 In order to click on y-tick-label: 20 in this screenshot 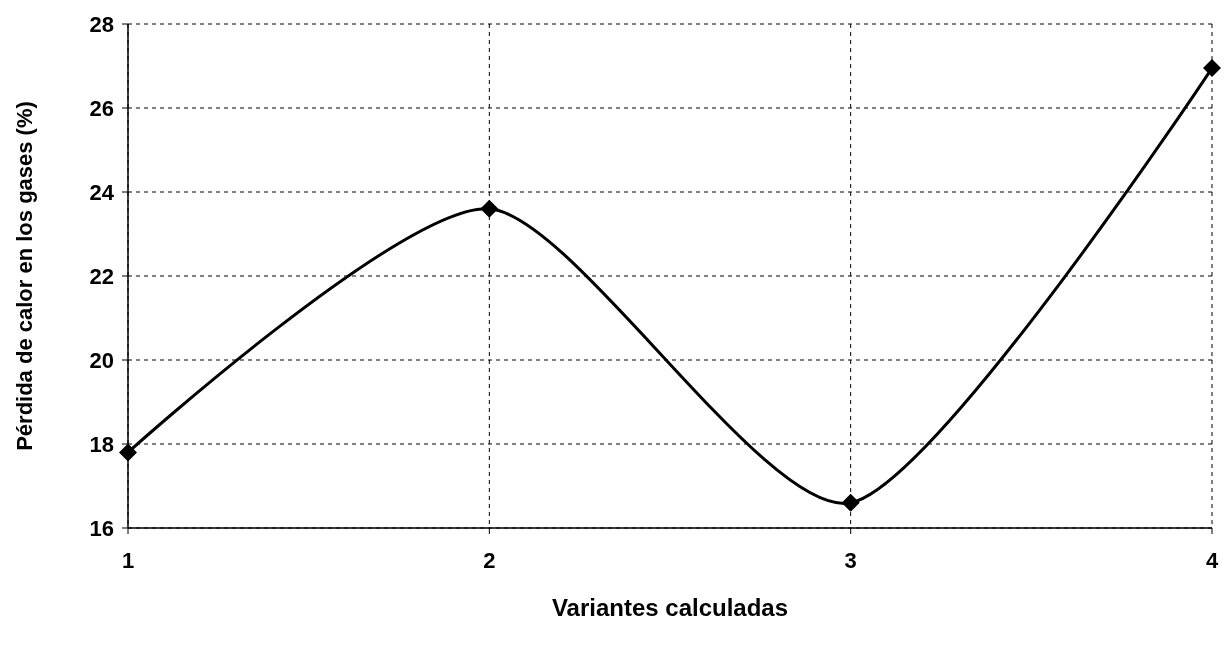, I will do `click(101, 360)`.